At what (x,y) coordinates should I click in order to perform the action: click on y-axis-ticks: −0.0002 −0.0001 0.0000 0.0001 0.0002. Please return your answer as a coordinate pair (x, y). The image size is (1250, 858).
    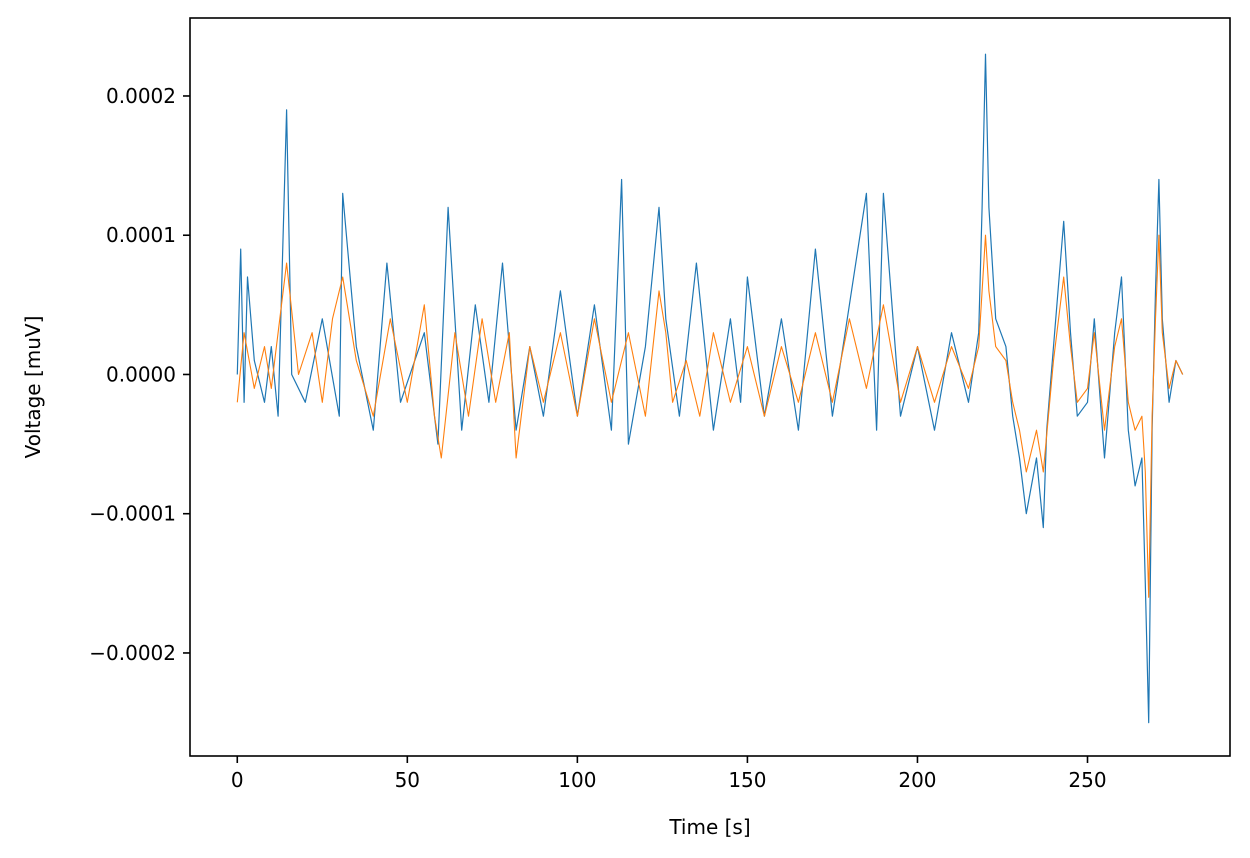
    Looking at the image, I should click on (139, 374).